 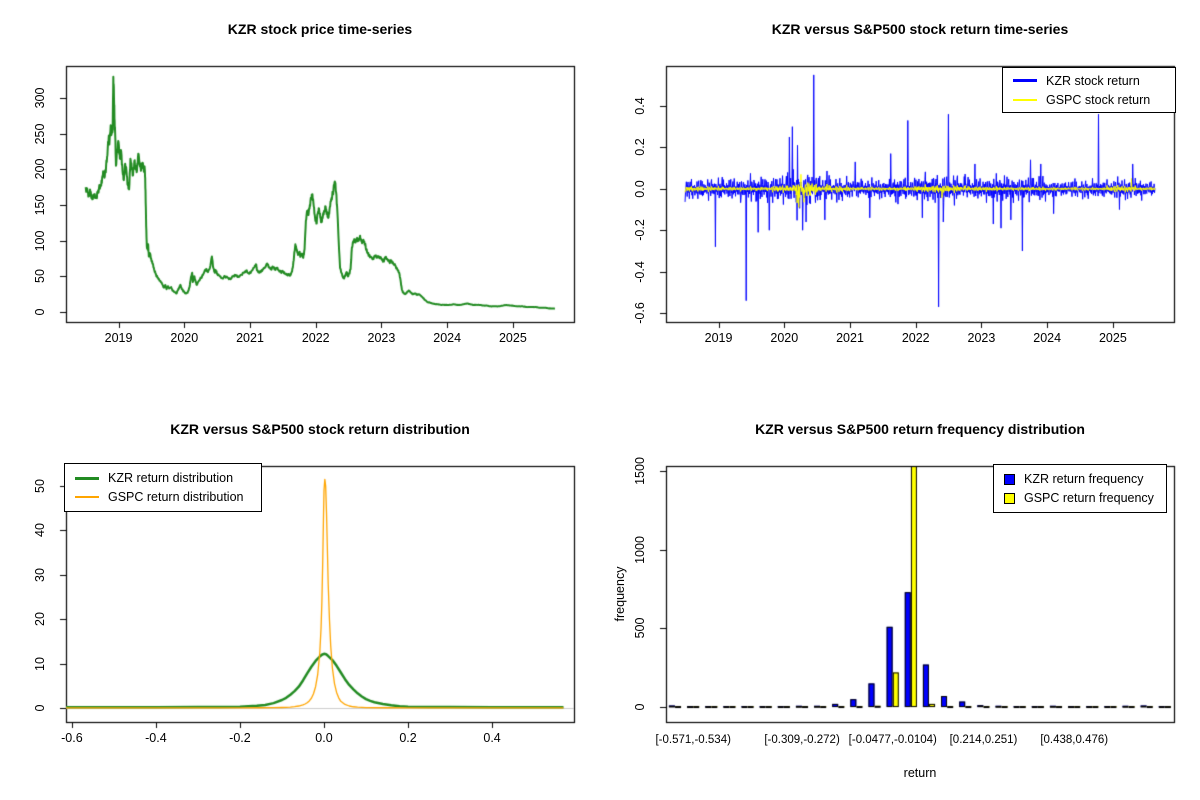 What do you see at coordinates (87, 478) in the screenshot?
I see `kzr-density-line-swatch` at bounding box center [87, 478].